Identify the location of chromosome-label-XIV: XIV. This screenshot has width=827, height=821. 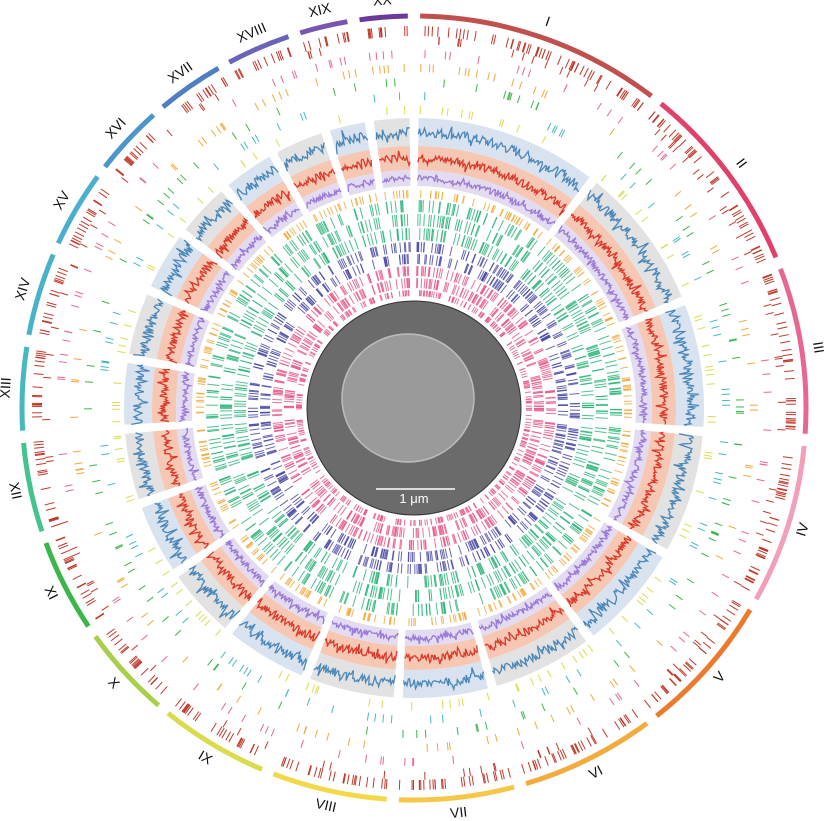
(22, 288).